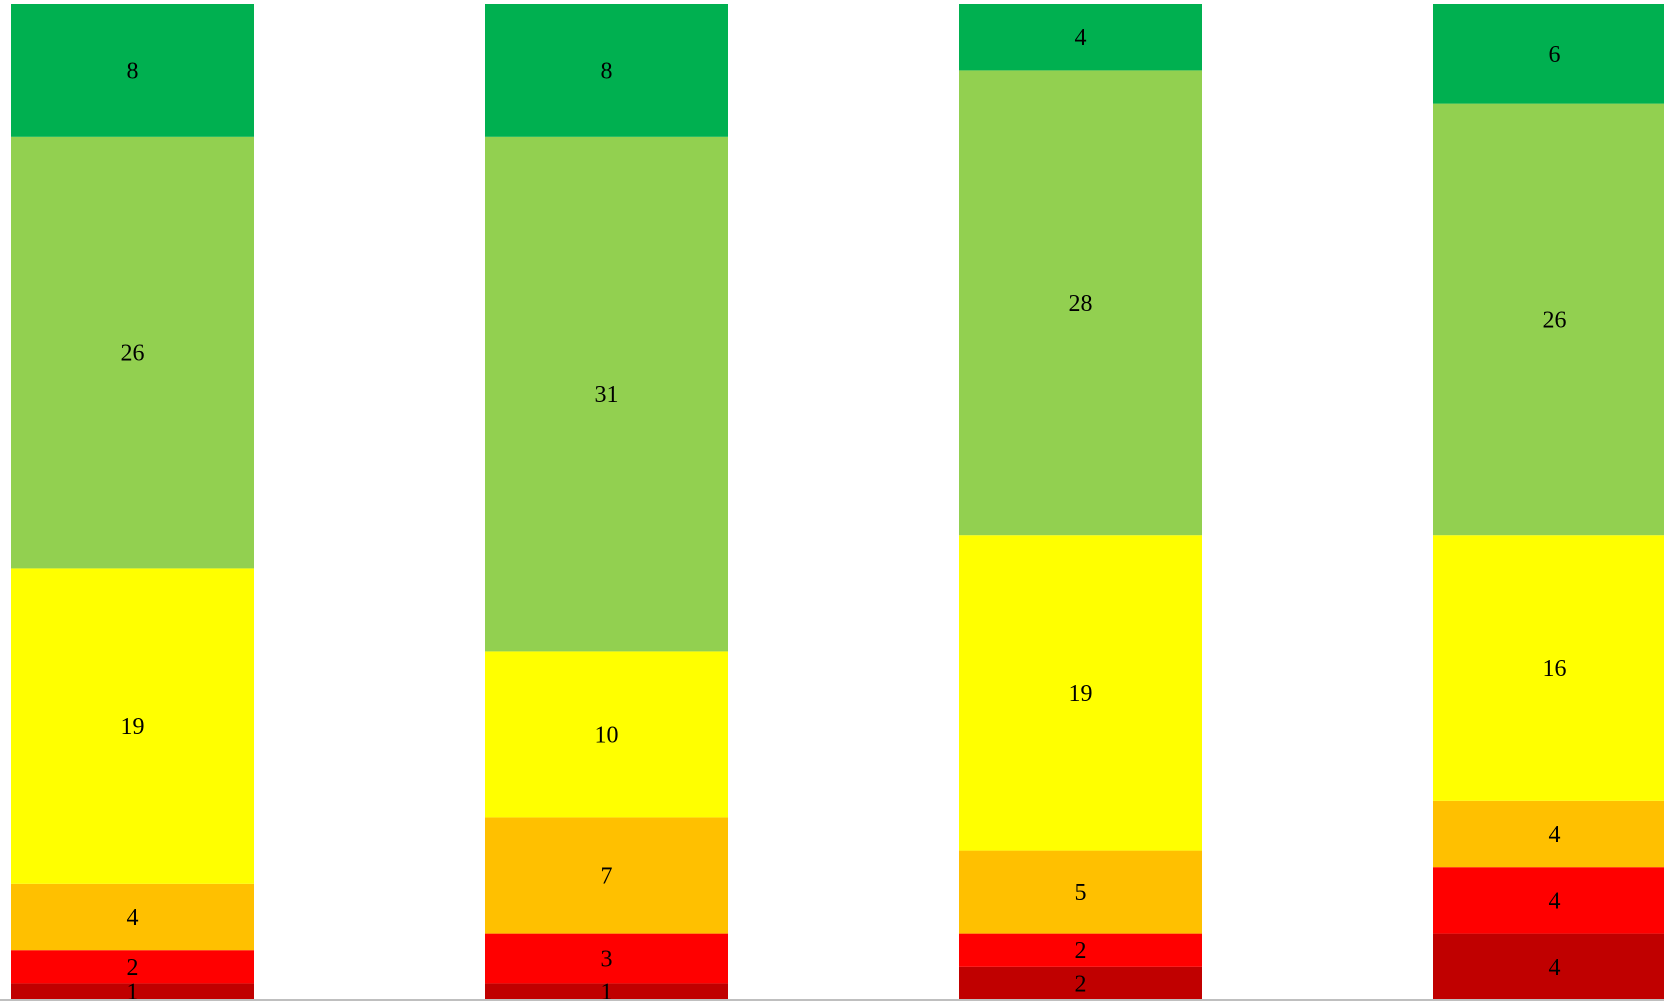 The image size is (1664, 1001). I want to click on data-label-1-4: 19, so click(133, 727).